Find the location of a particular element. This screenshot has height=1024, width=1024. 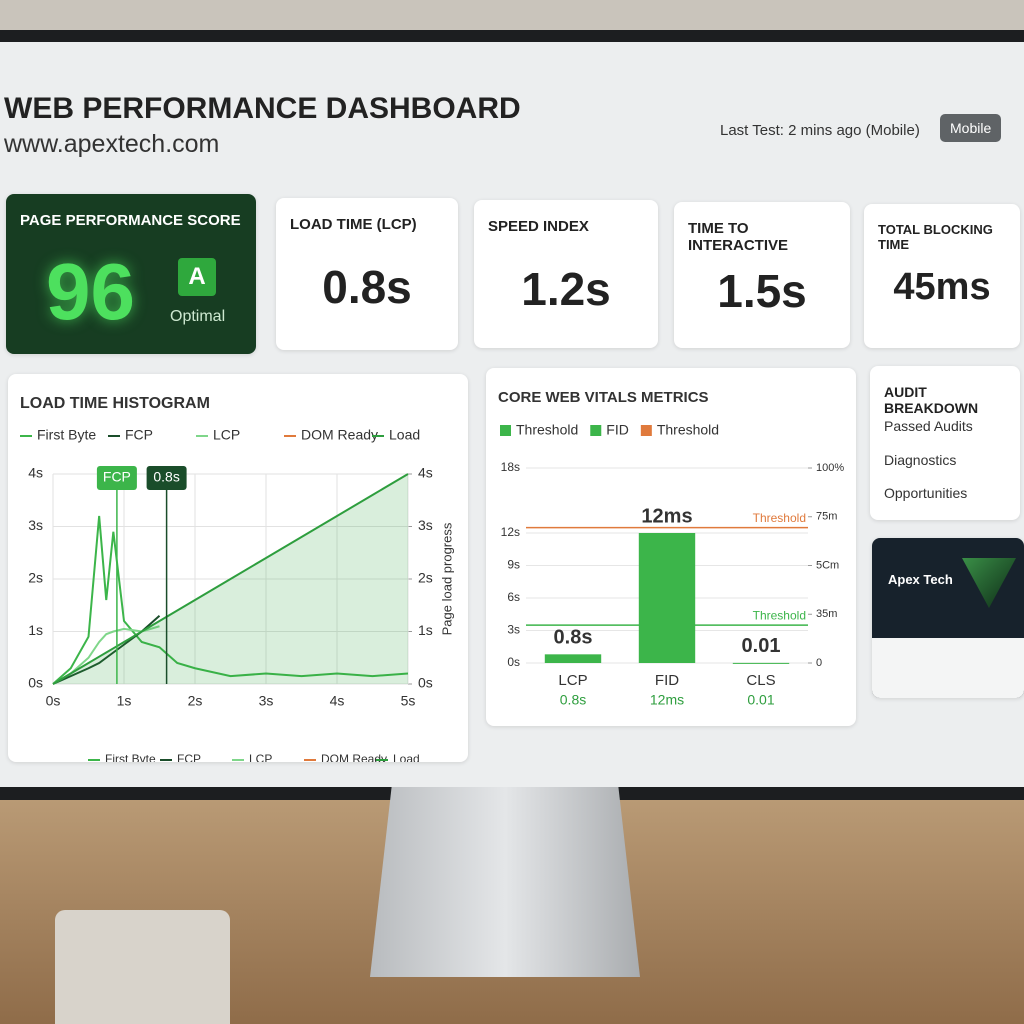

x-tick-label: 0s is located at coordinates (53, 701).